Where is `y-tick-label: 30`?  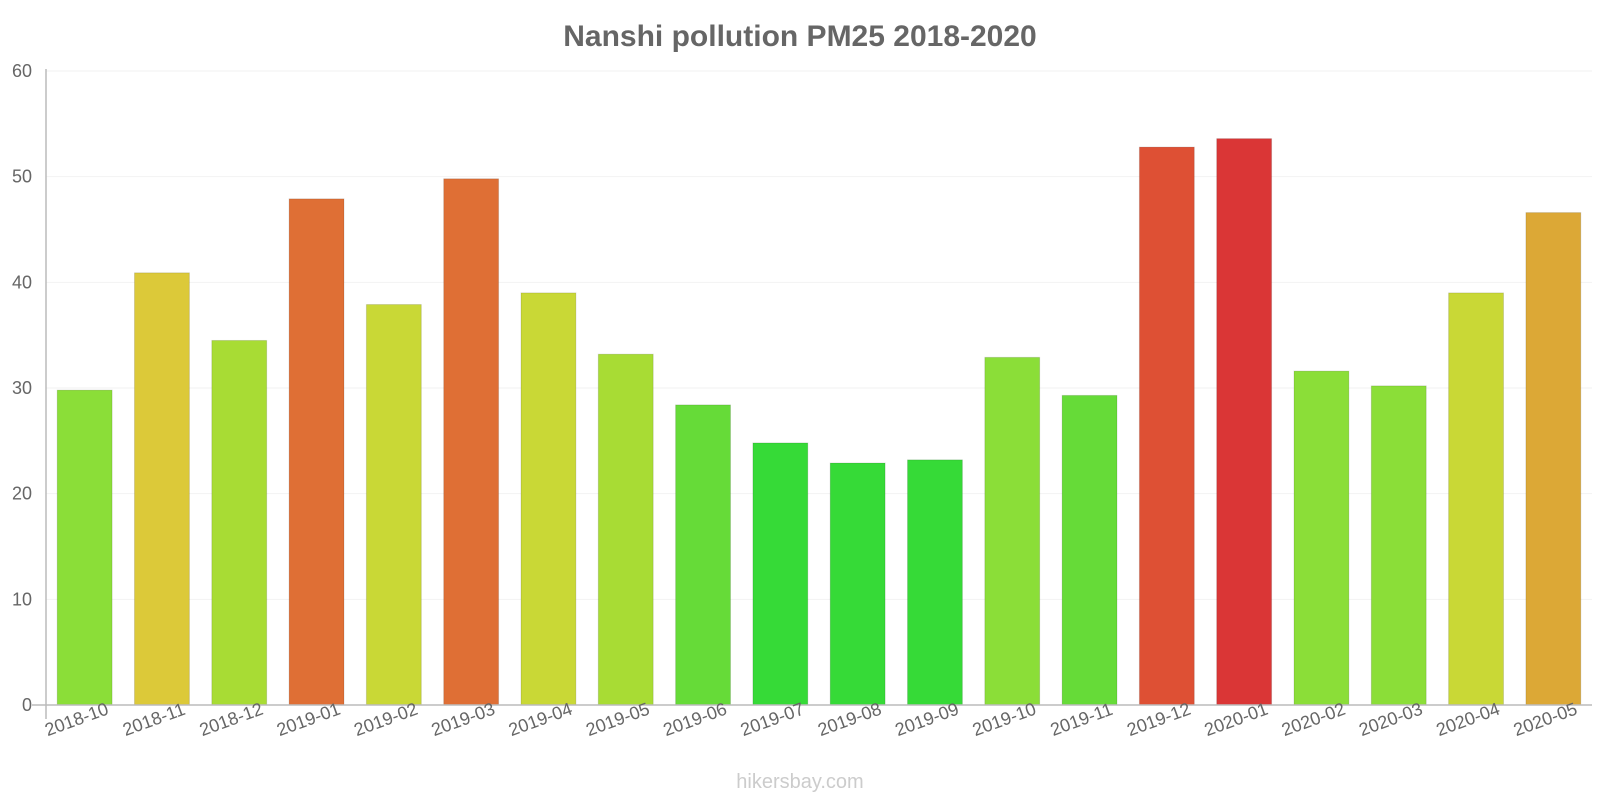
y-tick-label: 30 is located at coordinates (22, 388).